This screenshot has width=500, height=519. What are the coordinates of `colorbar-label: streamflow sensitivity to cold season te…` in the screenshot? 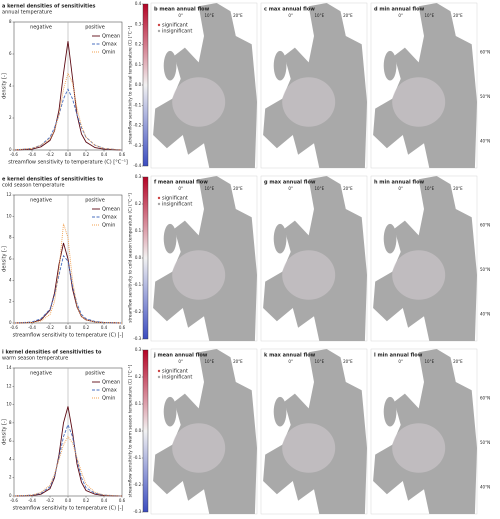 It's located at (131, 258).